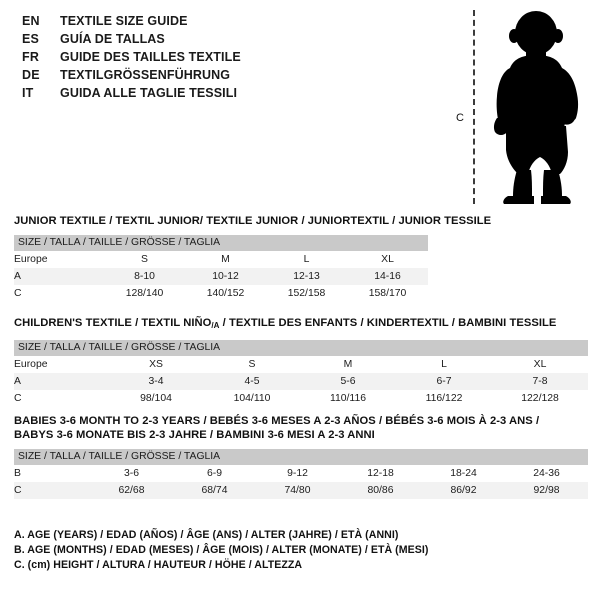  I want to click on babies-c-col-1: 62/68, so click(131, 490).